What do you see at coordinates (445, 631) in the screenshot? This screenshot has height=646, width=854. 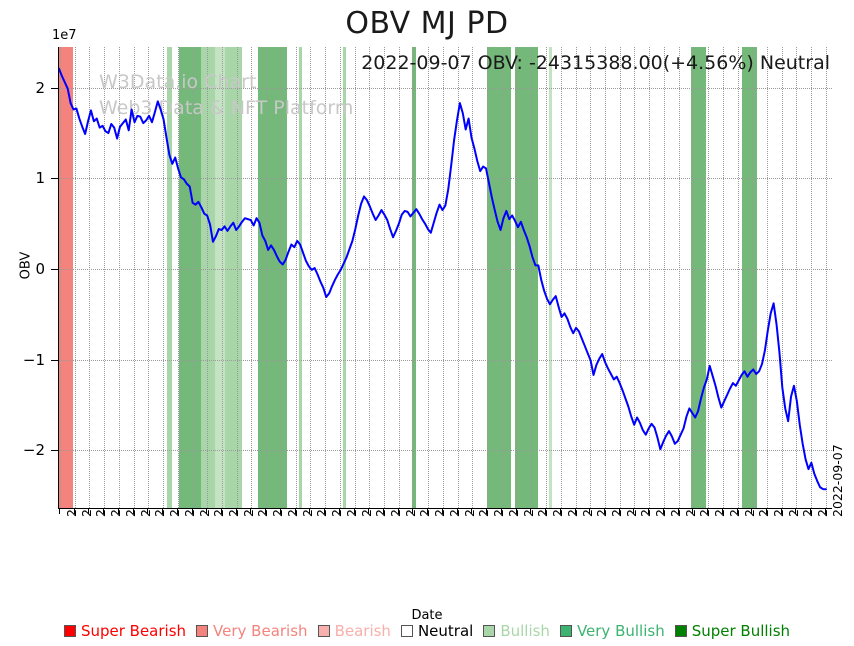 I see `legend-label: Neutral` at bounding box center [445, 631].